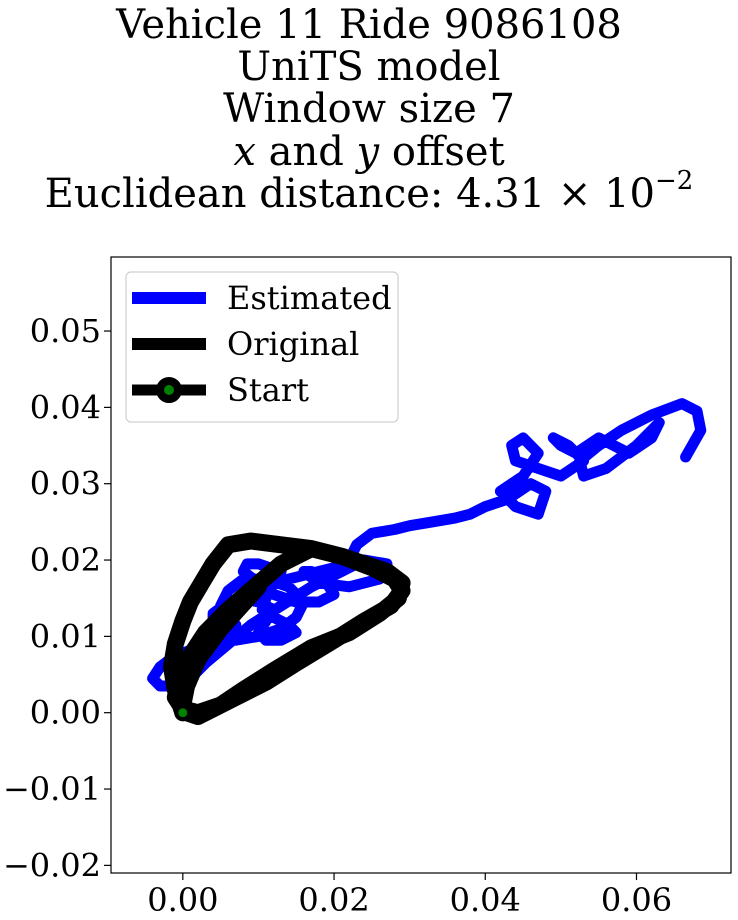  Describe the element at coordinates (65, 560) in the screenshot. I see `y-tick-label: 0.02` at that location.